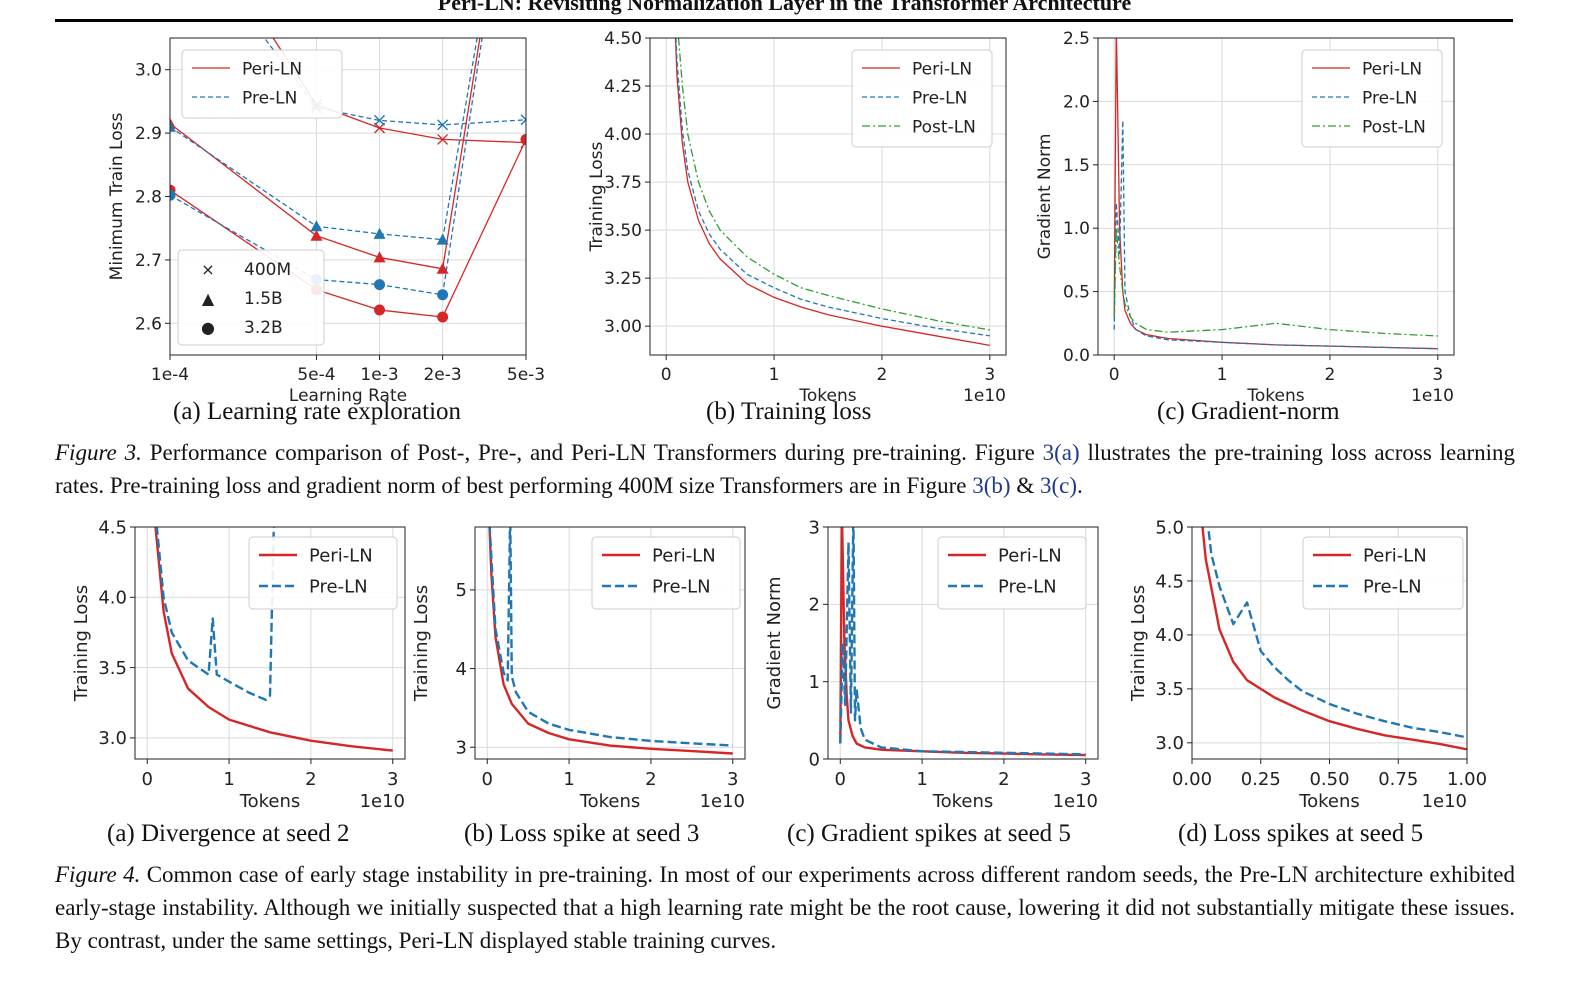 This screenshot has width=1569, height=986. What do you see at coordinates (814, 682) in the screenshot?
I see `y-tick-label: 1` at bounding box center [814, 682].